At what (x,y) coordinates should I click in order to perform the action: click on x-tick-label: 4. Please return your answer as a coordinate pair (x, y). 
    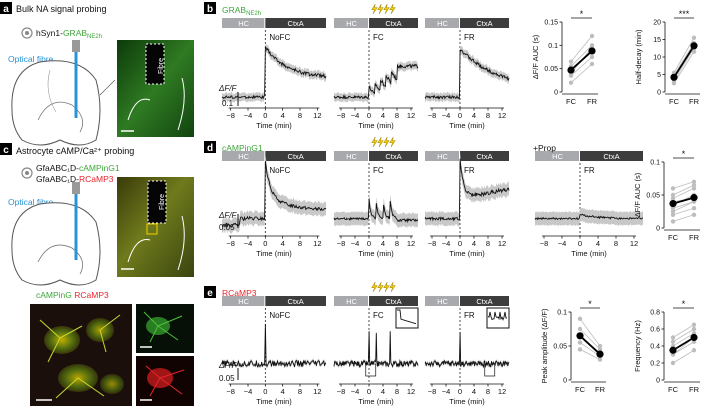
    Looking at the image, I should click on (283, 391).